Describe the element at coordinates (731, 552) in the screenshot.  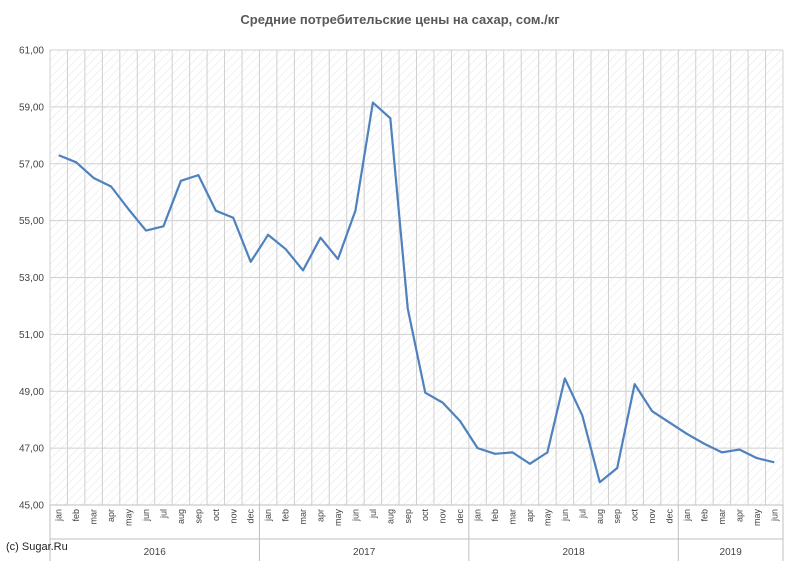
I see `year-label: 2019` at that location.